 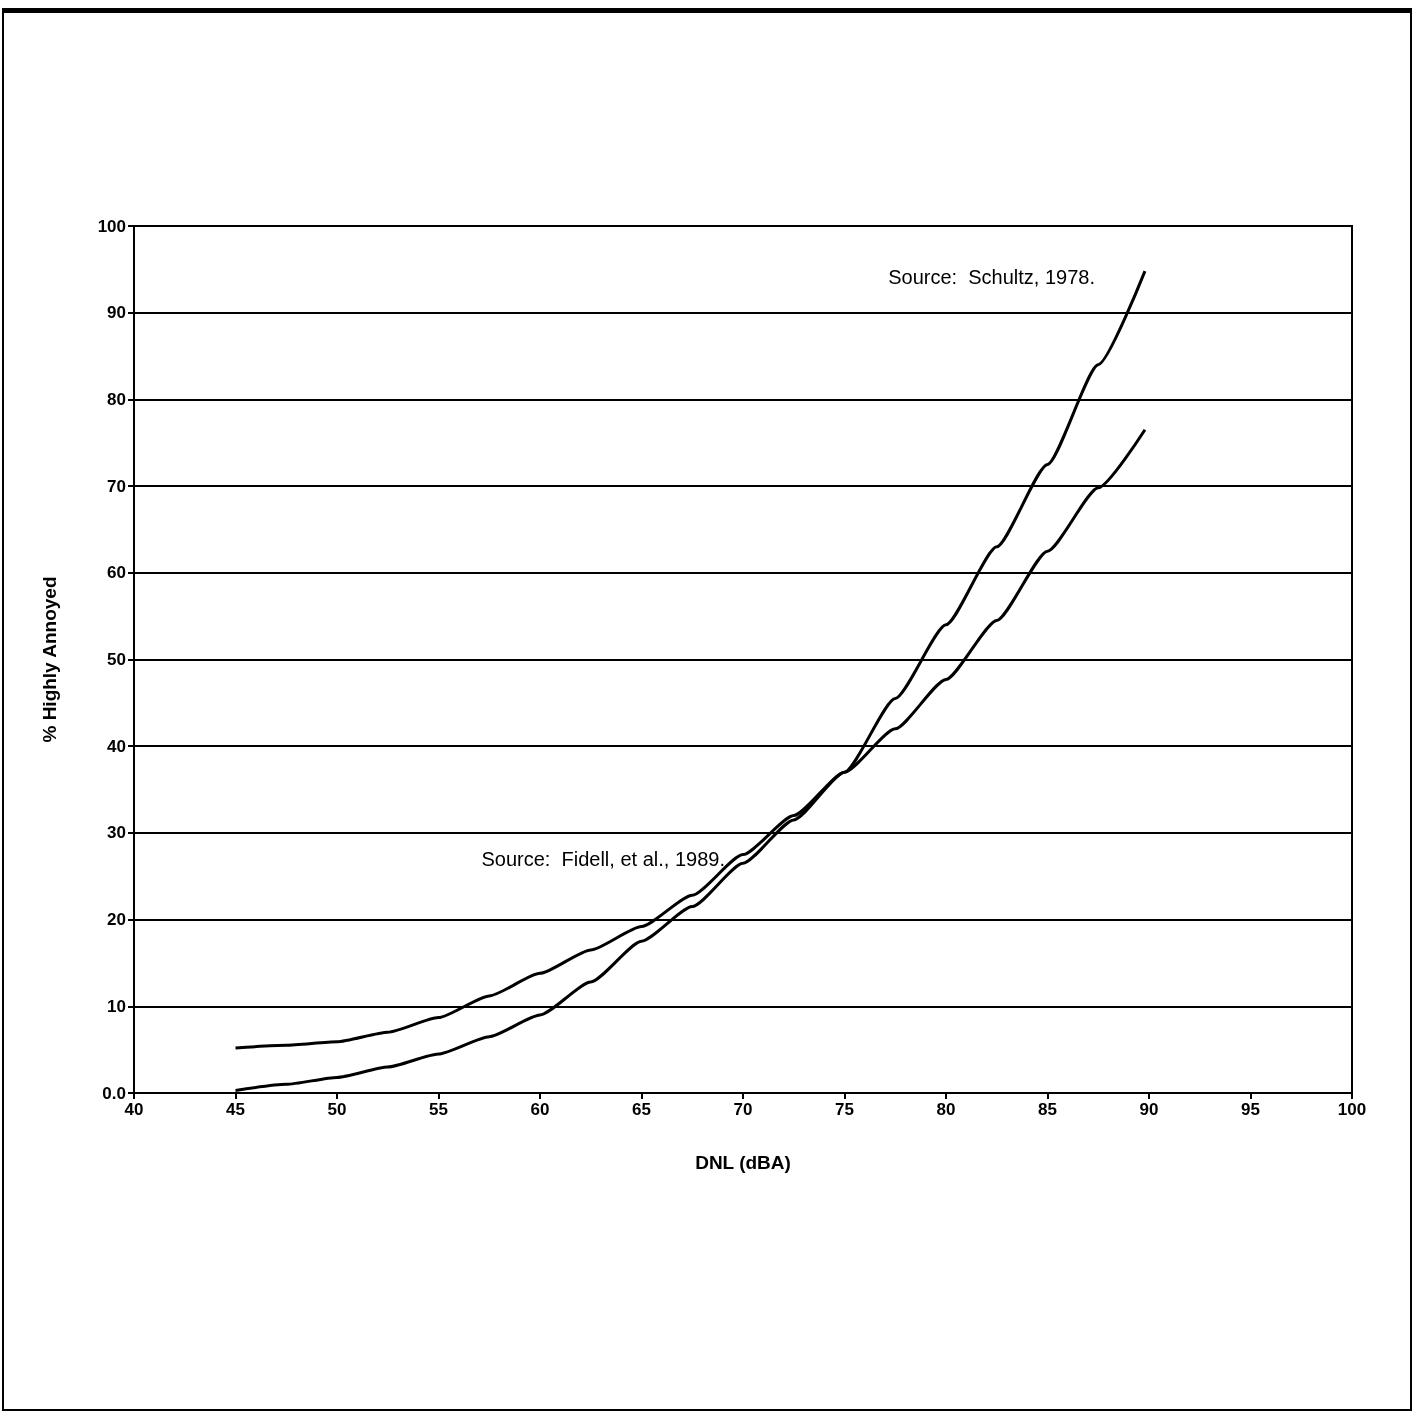 What do you see at coordinates (743, 1109) in the screenshot?
I see `x-tick-label: 70` at bounding box center [743, 1109].